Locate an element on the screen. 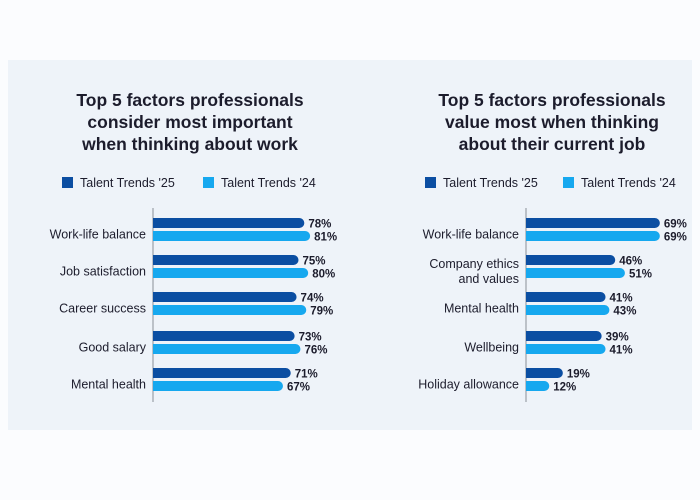  category-label: and values is located at coordinates (489, 279).